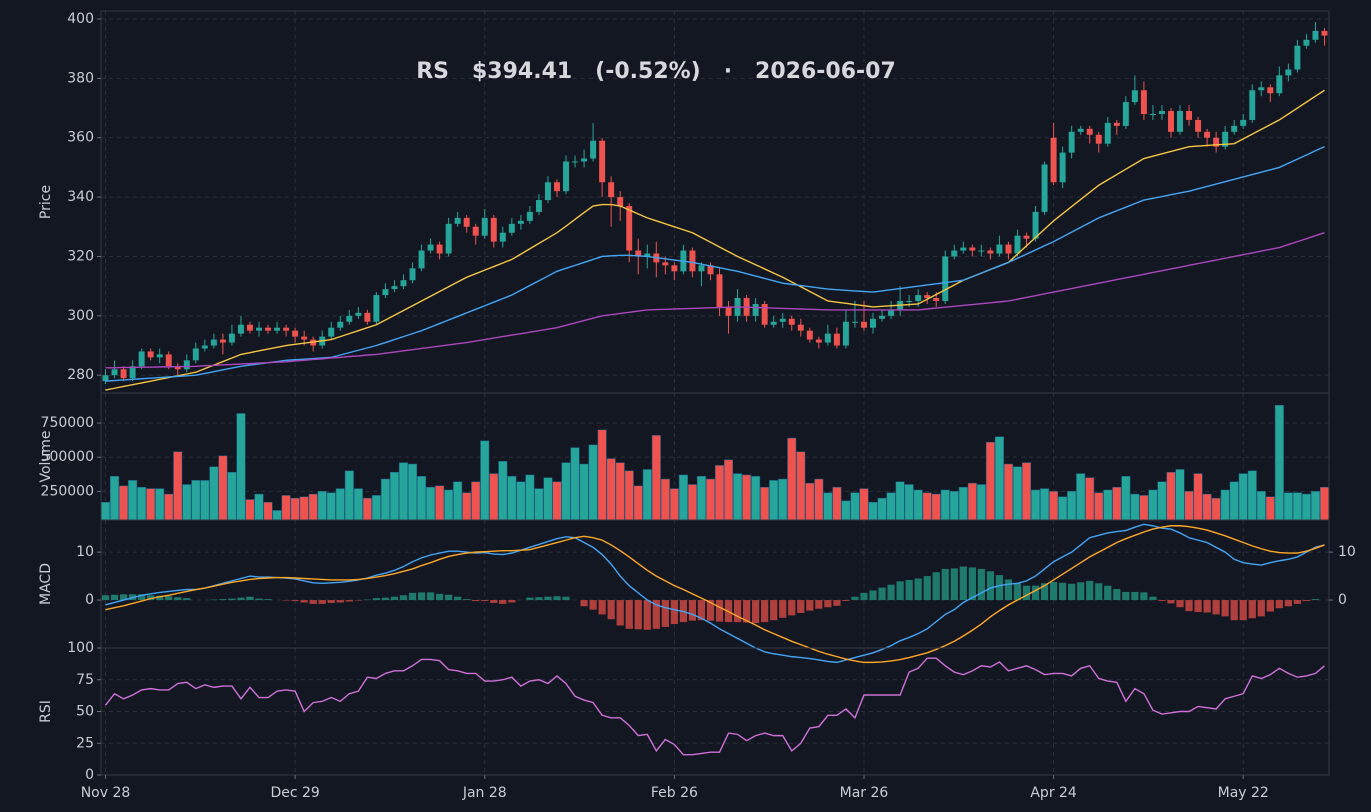 The height and width of the screenshot is (812, 1371). What do you see at coordinates (85, 680) in the screenshot?
I see `y-tick-label: 75` at bounding box center [85, 680].